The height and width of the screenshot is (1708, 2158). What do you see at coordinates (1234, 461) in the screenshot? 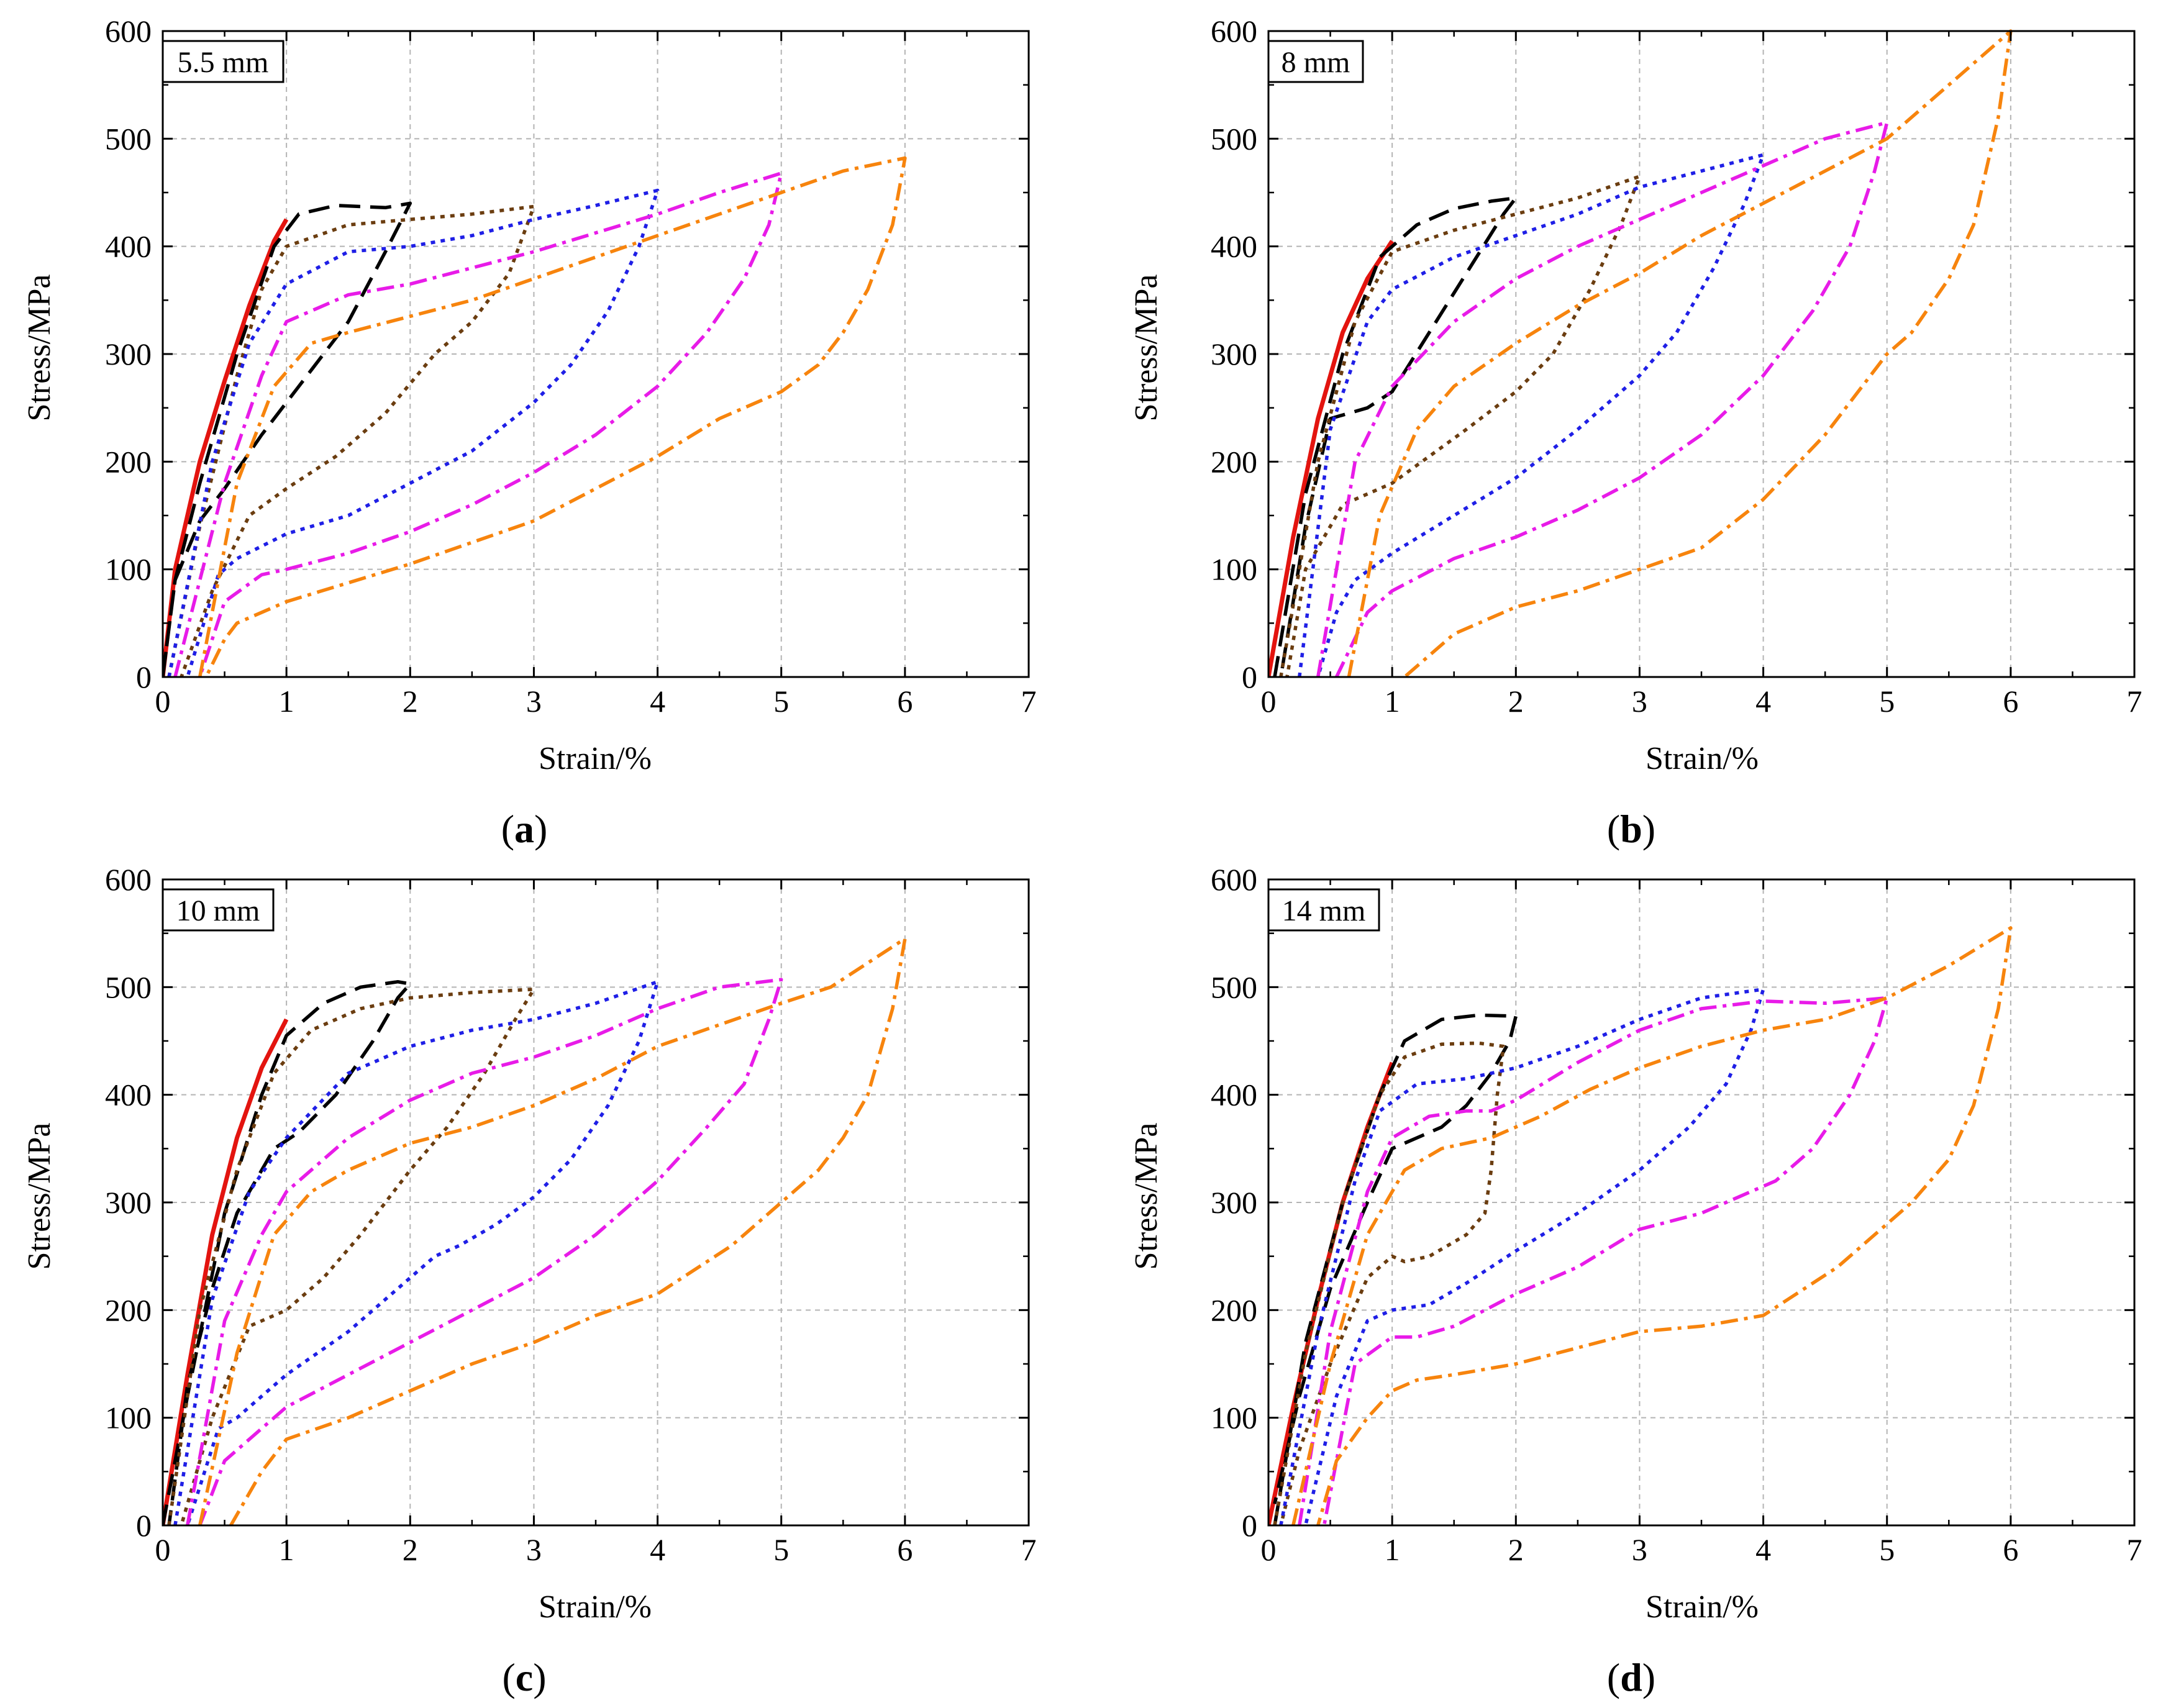
I see `panel-b-ytick-label: 200` at bounding box center [1234, 461].